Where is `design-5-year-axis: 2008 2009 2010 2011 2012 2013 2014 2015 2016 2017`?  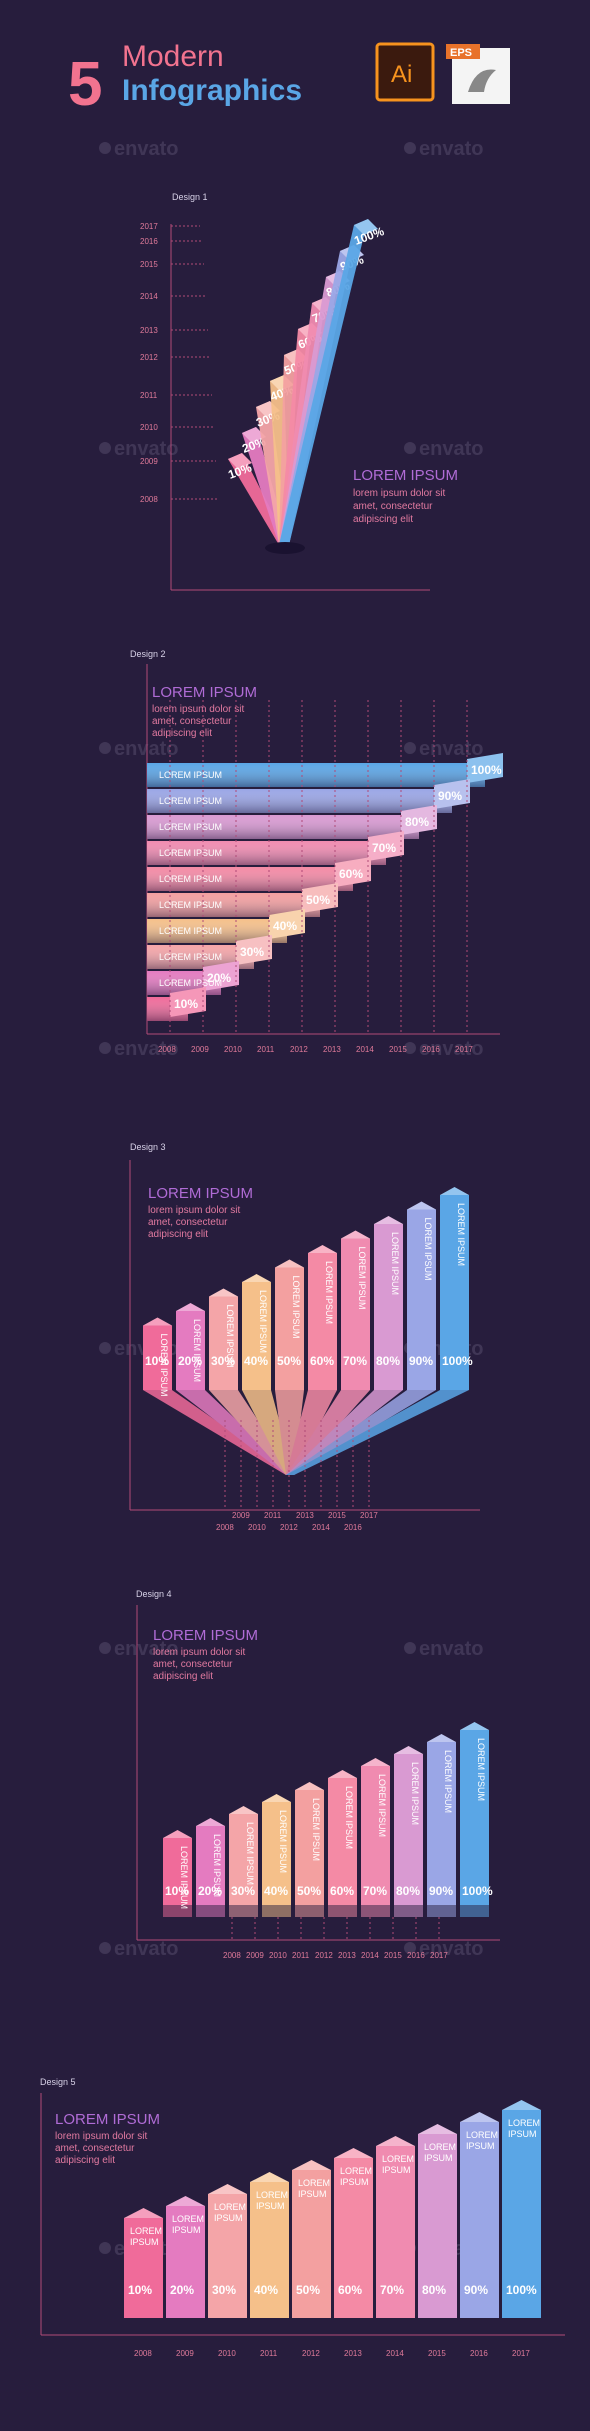
design-5-year-axis: 2008 2009 2010 2011 2012 2013 2014 2015 2016 2017 is located at coordinates (332, 2353).